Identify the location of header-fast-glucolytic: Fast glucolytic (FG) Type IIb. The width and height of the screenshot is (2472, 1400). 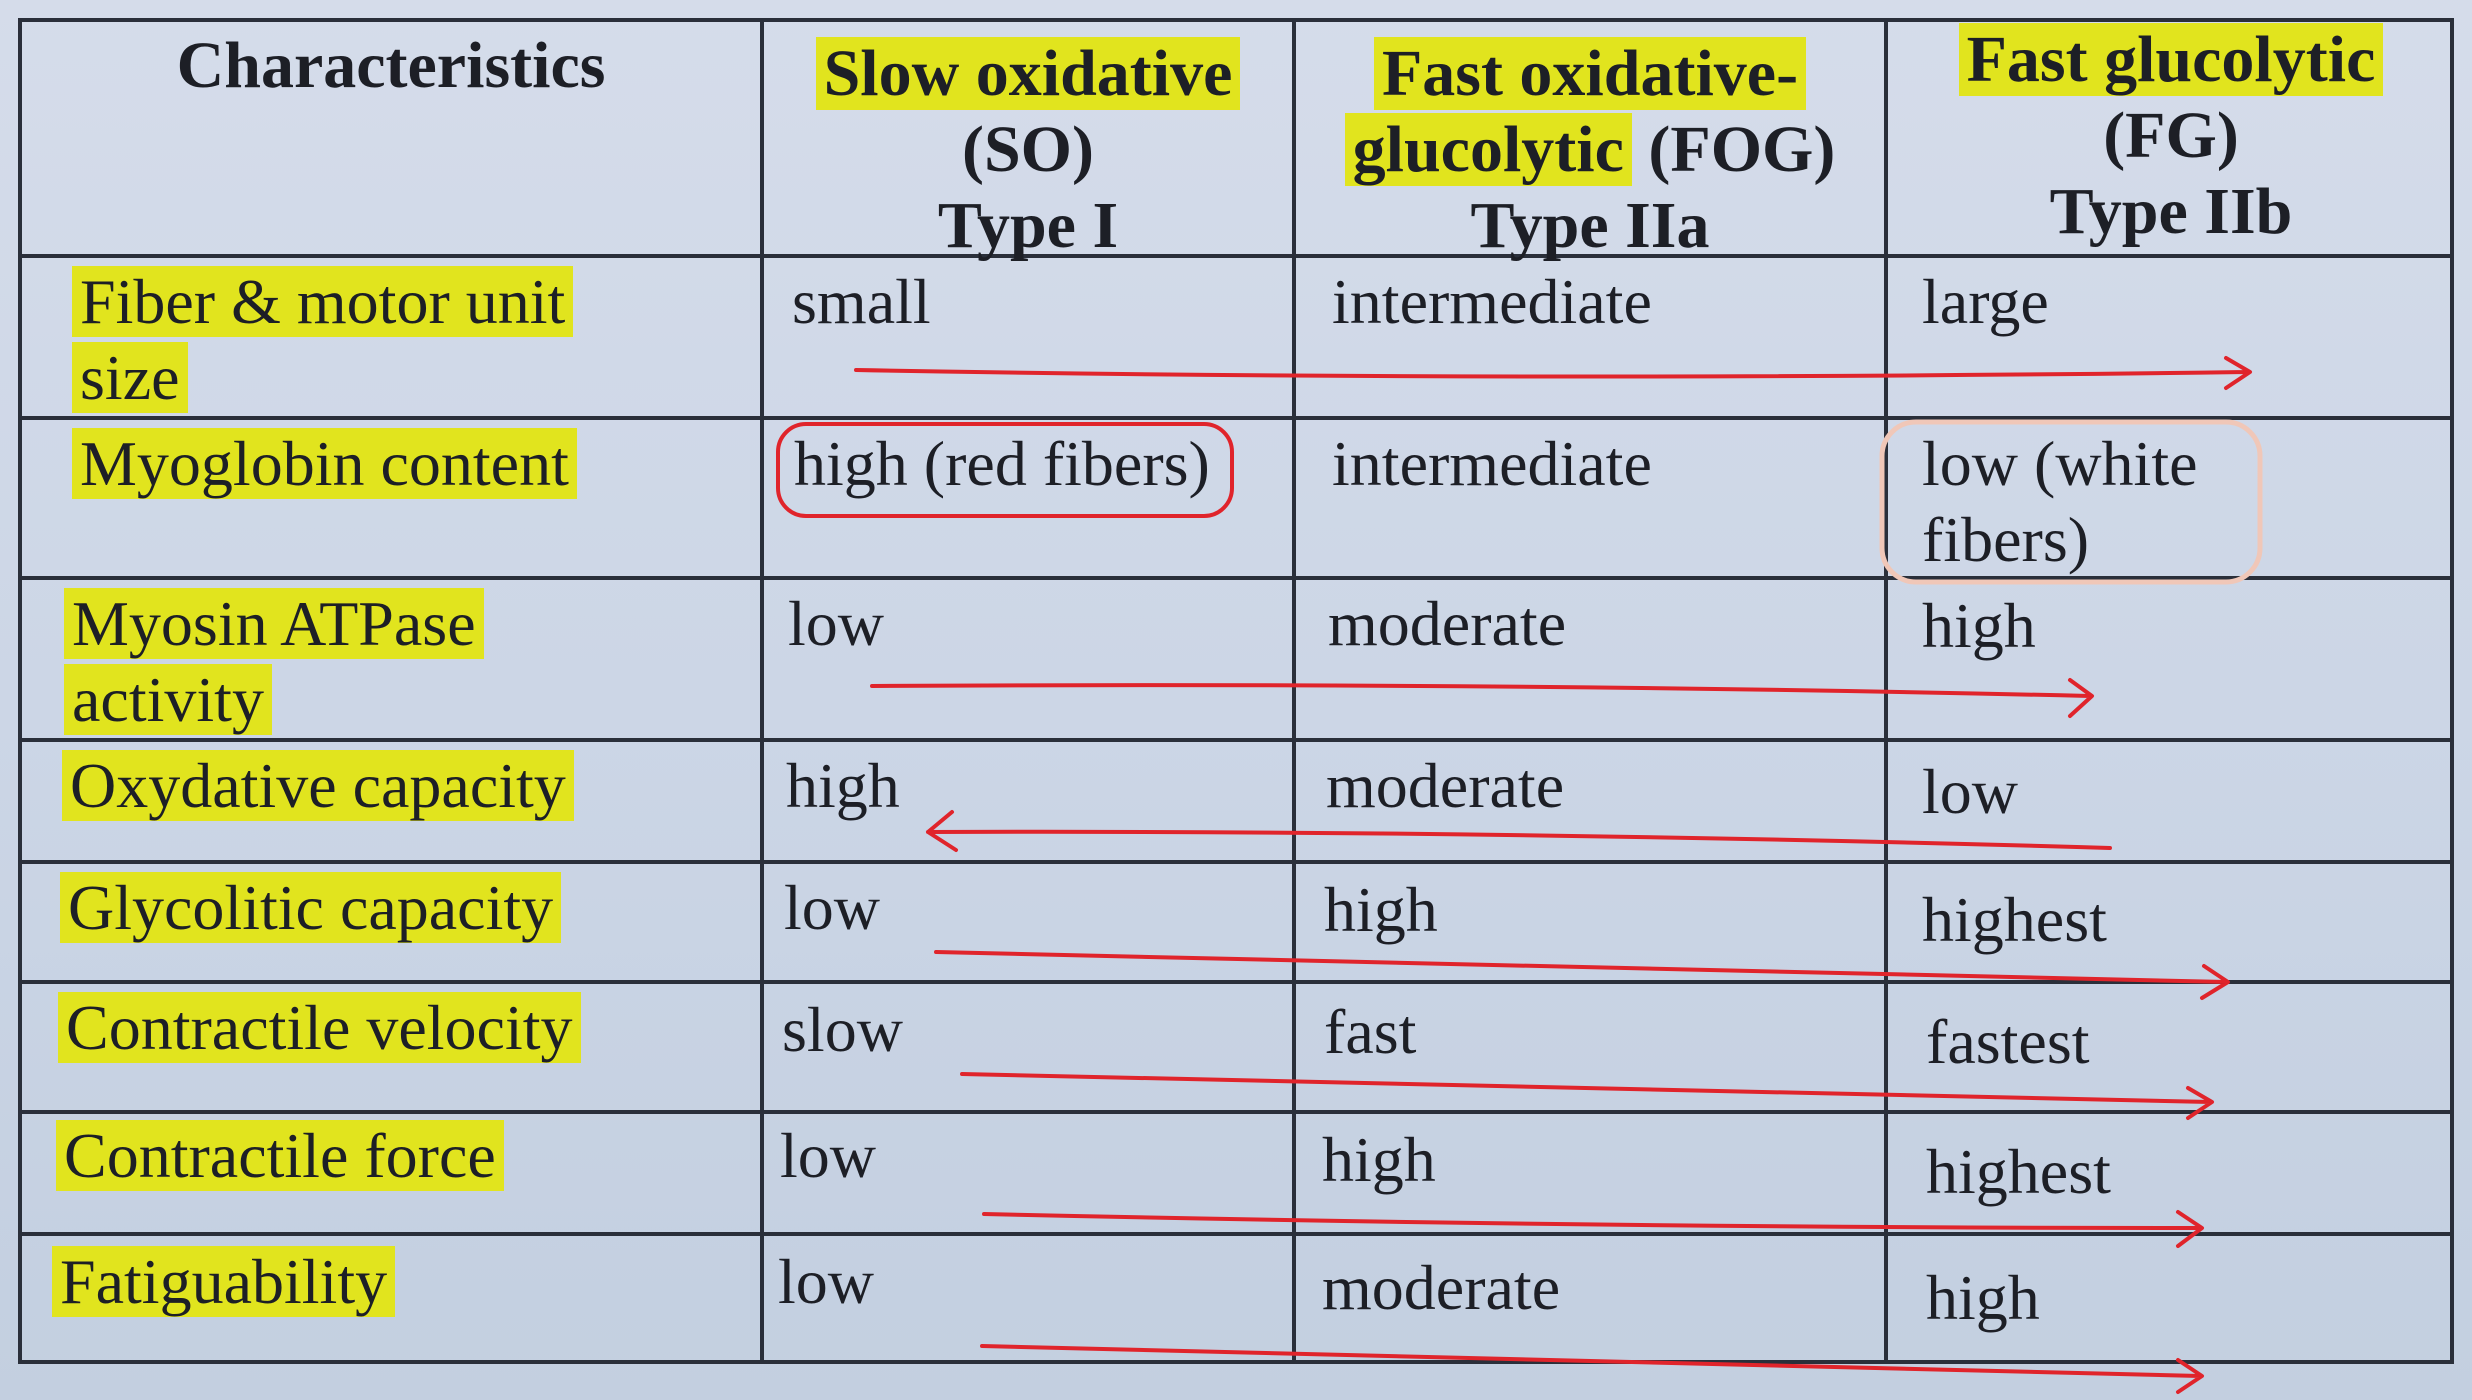
(2171, 136).